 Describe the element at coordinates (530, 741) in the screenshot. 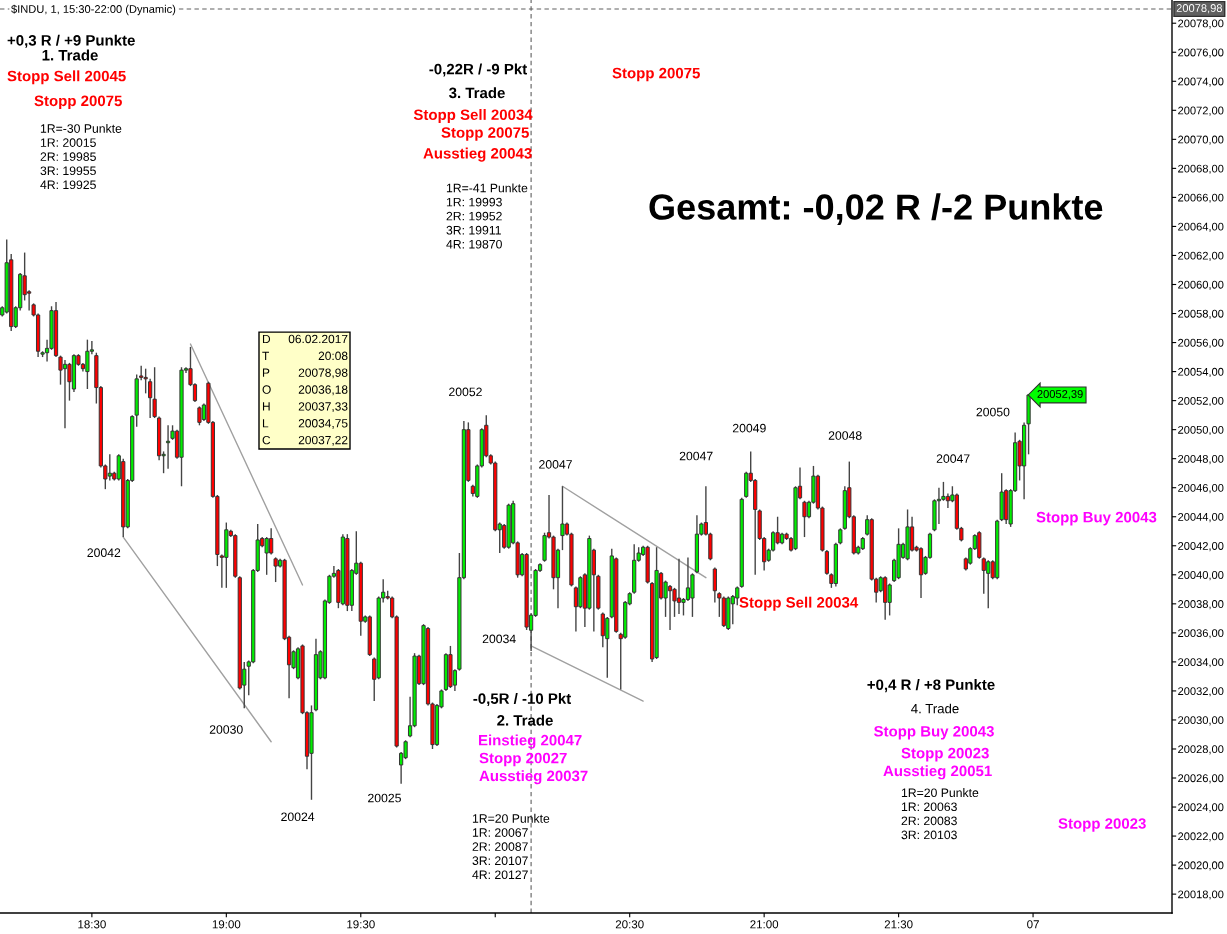

I see `annotation: Einstieg 20047` at that location.